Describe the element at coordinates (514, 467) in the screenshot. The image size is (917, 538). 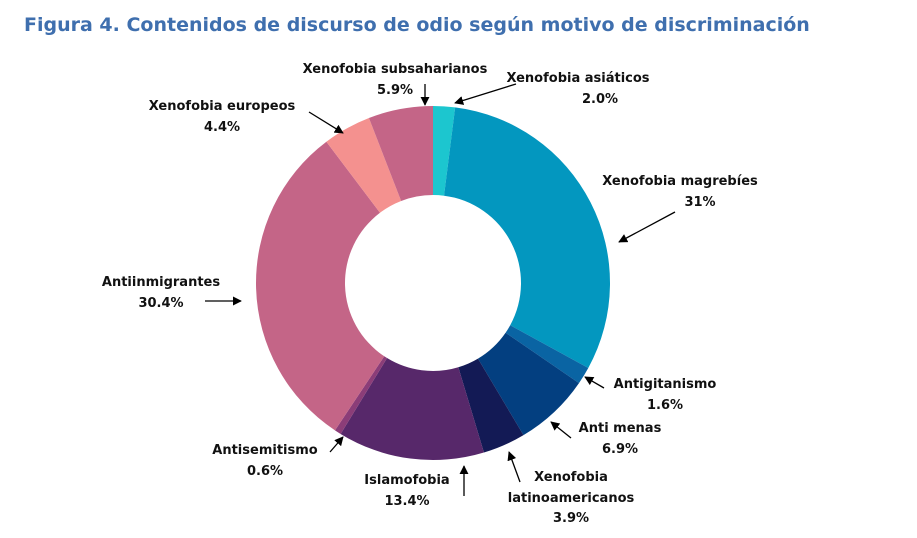
I see `leader-arrow-xenofobia-latinoamericanos` at that location.